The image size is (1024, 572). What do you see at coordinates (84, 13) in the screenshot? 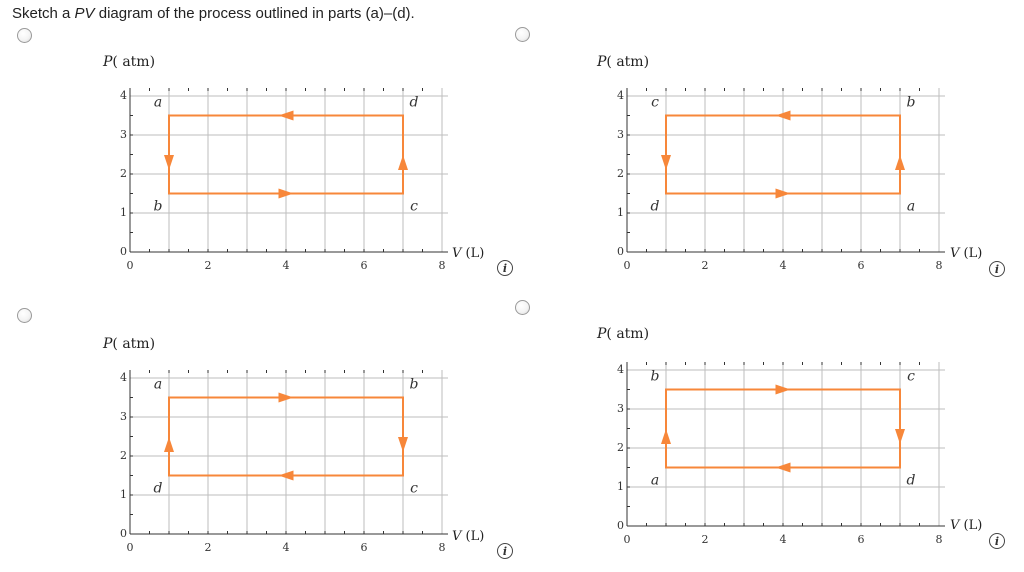
I see `question-pv: PV` at bounding box center [84, 13].